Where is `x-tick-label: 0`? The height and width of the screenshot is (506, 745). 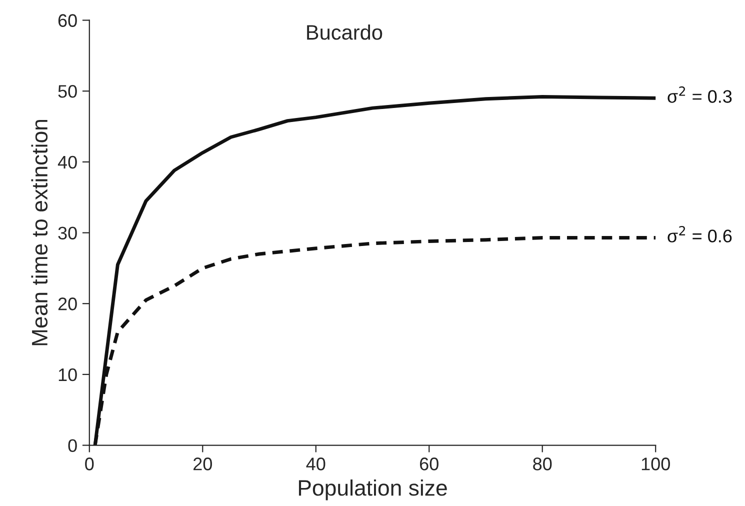
x-tick-label: 0 is located at coordinates (89, 464).